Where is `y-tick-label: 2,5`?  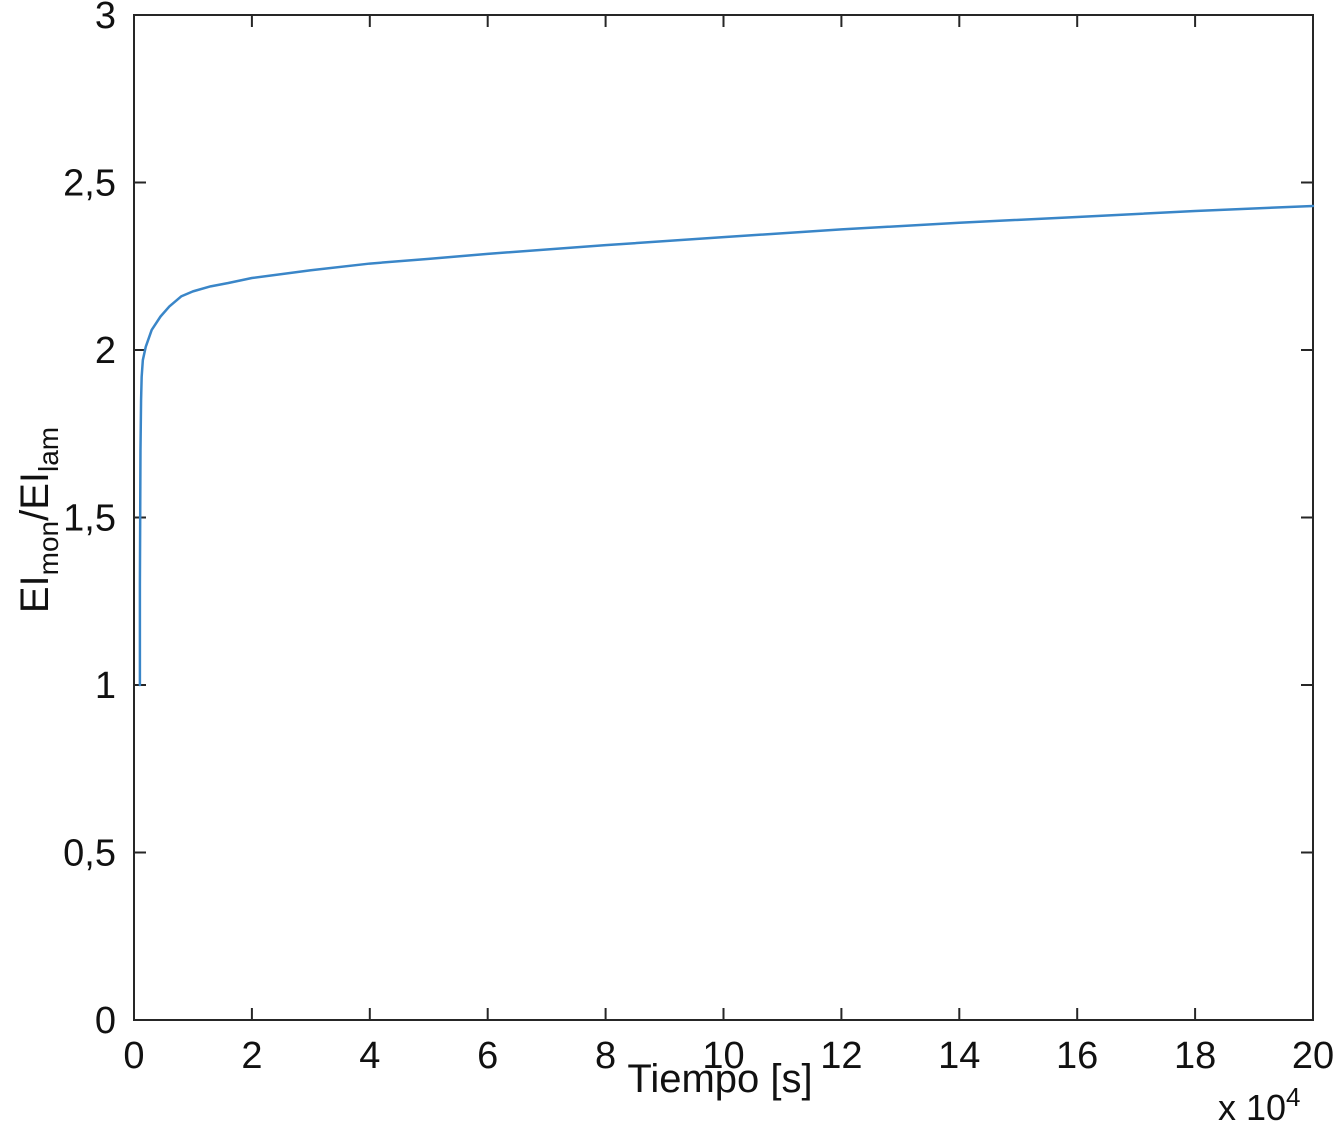 y-tick-label: 2,5 is located at coordinates (89, 184).